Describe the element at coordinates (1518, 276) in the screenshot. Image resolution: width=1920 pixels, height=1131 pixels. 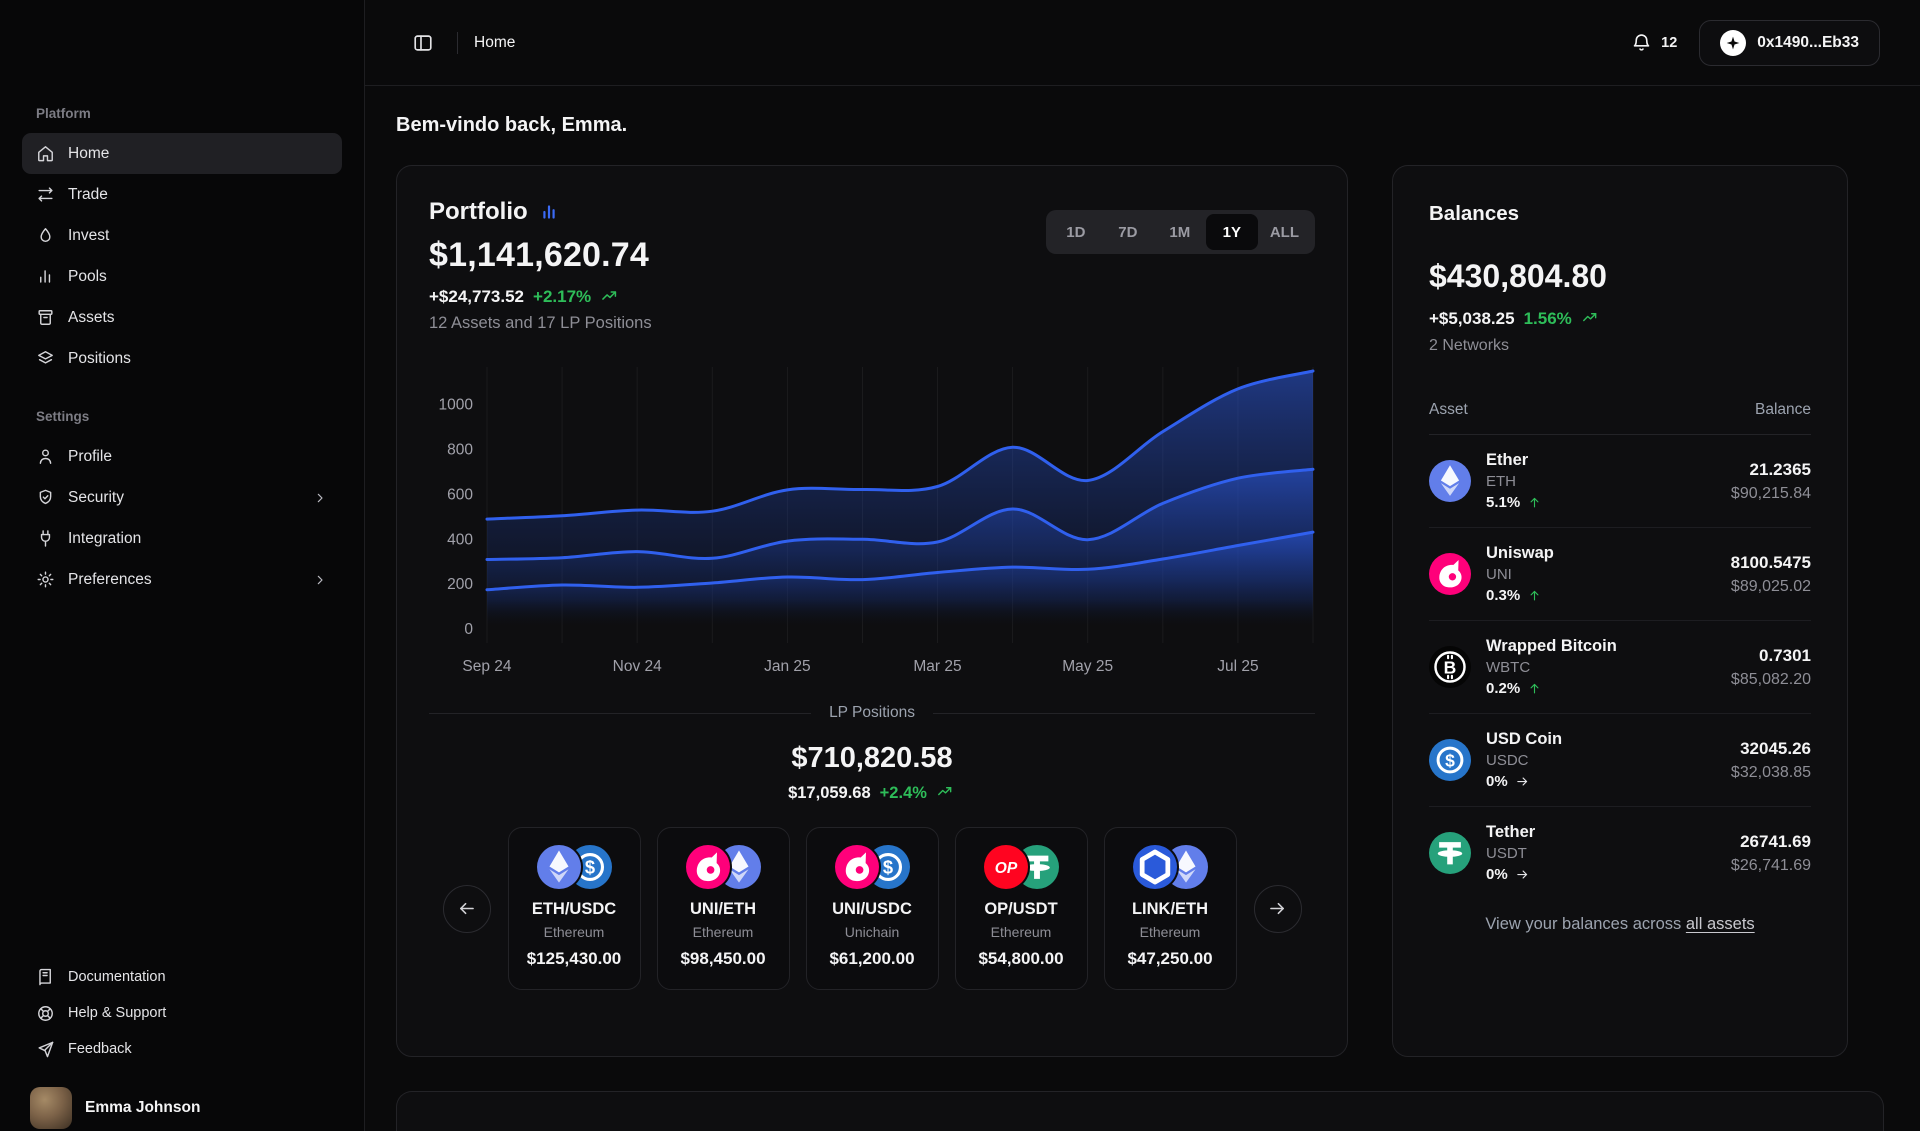
I see `balances-value: $430,804.80` at that location.